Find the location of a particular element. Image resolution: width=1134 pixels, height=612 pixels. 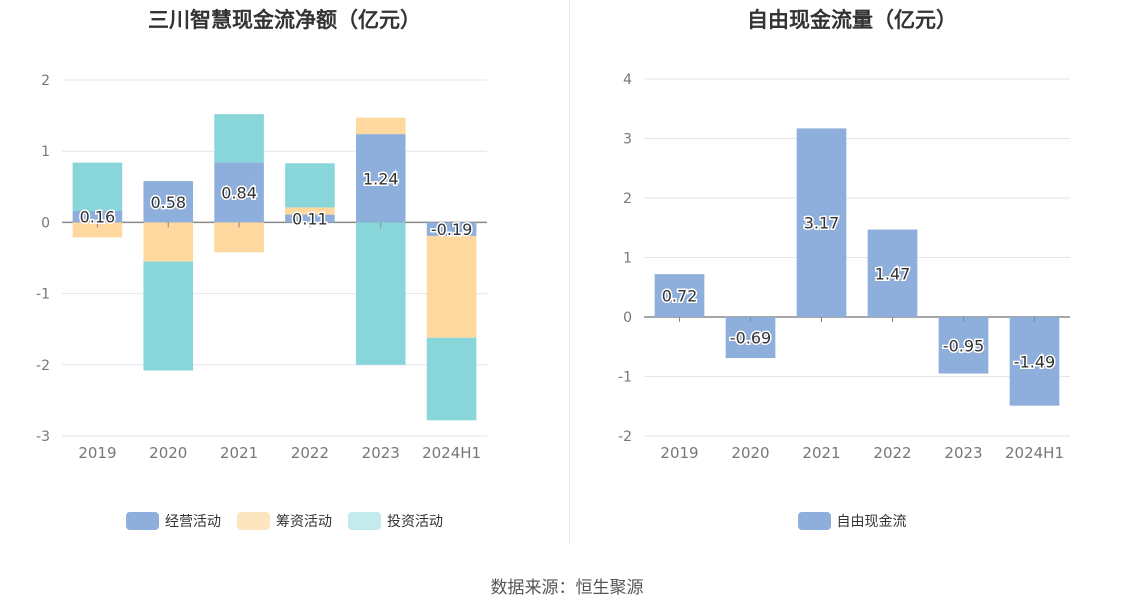

data-label: 3.17 is located at coordinates (822, 223).